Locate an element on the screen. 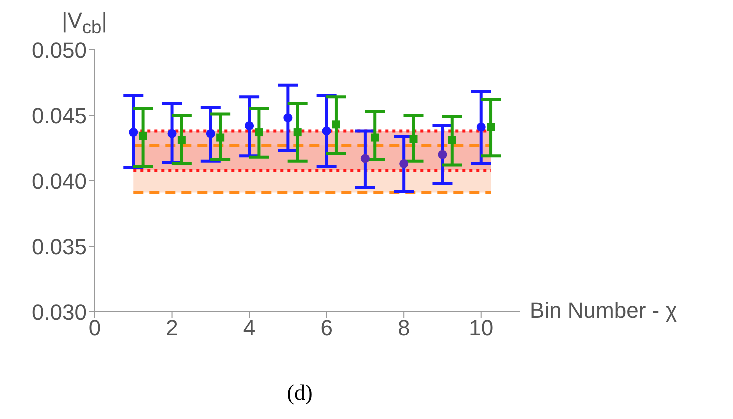 This screenshot has height=419, width=733. y-tick-label: 0.045 is located at coordinates (59, 115).